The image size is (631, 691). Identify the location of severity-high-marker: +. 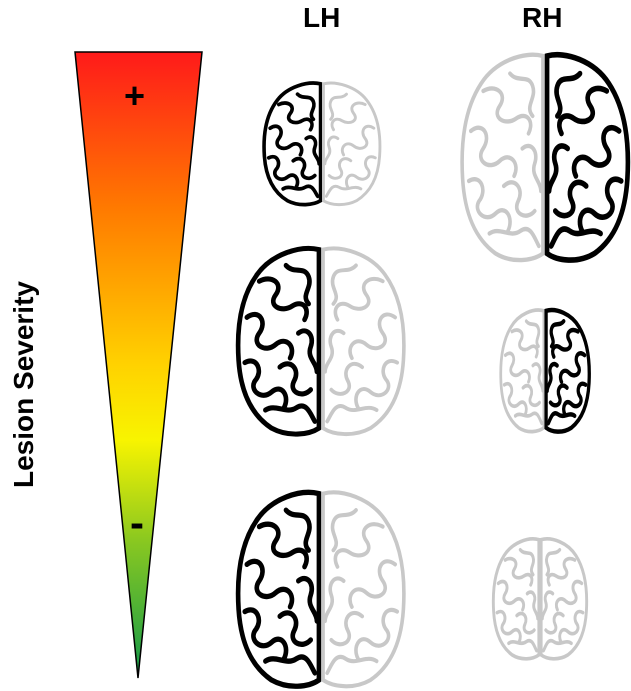
(135, 95).